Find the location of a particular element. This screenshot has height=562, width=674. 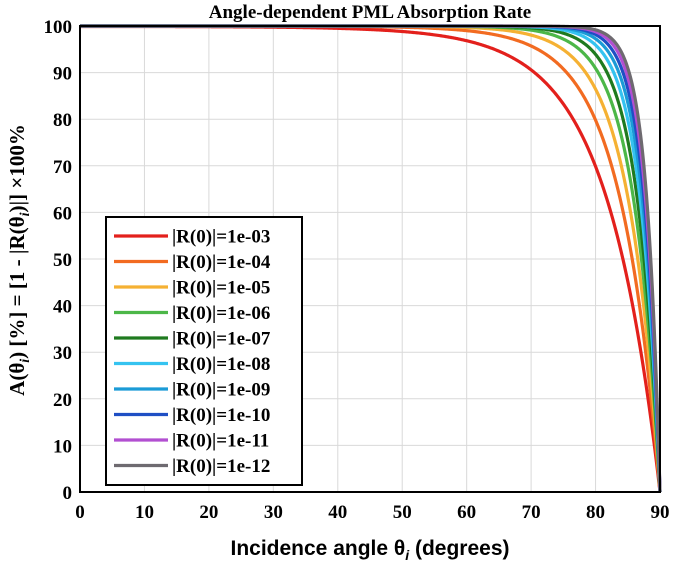

x-tick-label: 50 is located at coordinates (402, 512).